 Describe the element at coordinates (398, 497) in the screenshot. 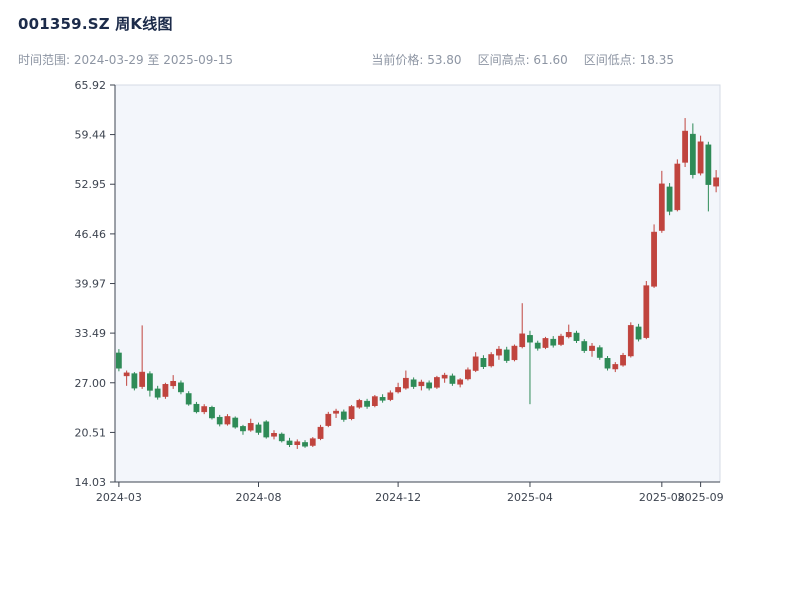

I see `x-tick-label: 2024-12` at that location.